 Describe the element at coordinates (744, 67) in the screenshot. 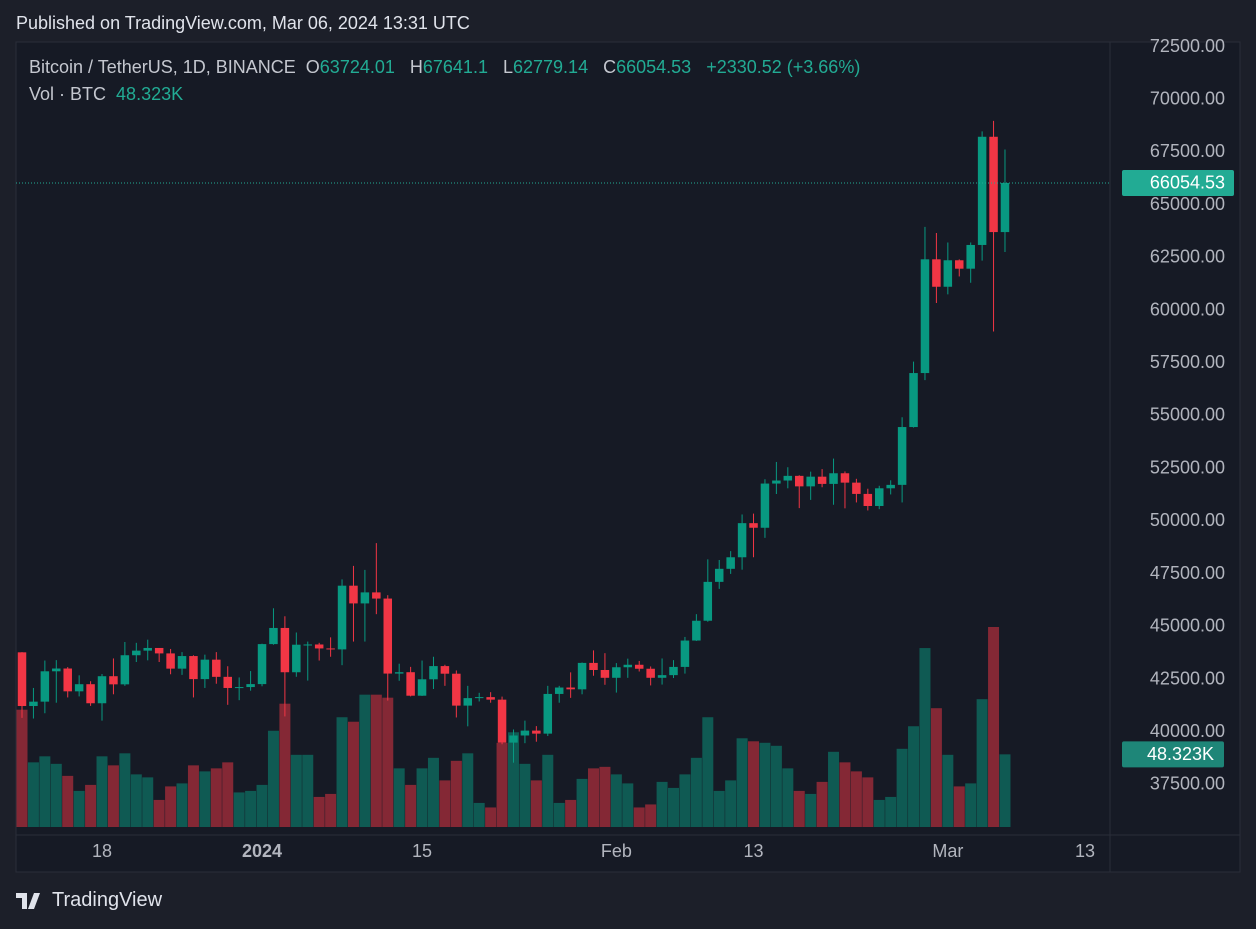

I see `change: +2330.52` at that location.